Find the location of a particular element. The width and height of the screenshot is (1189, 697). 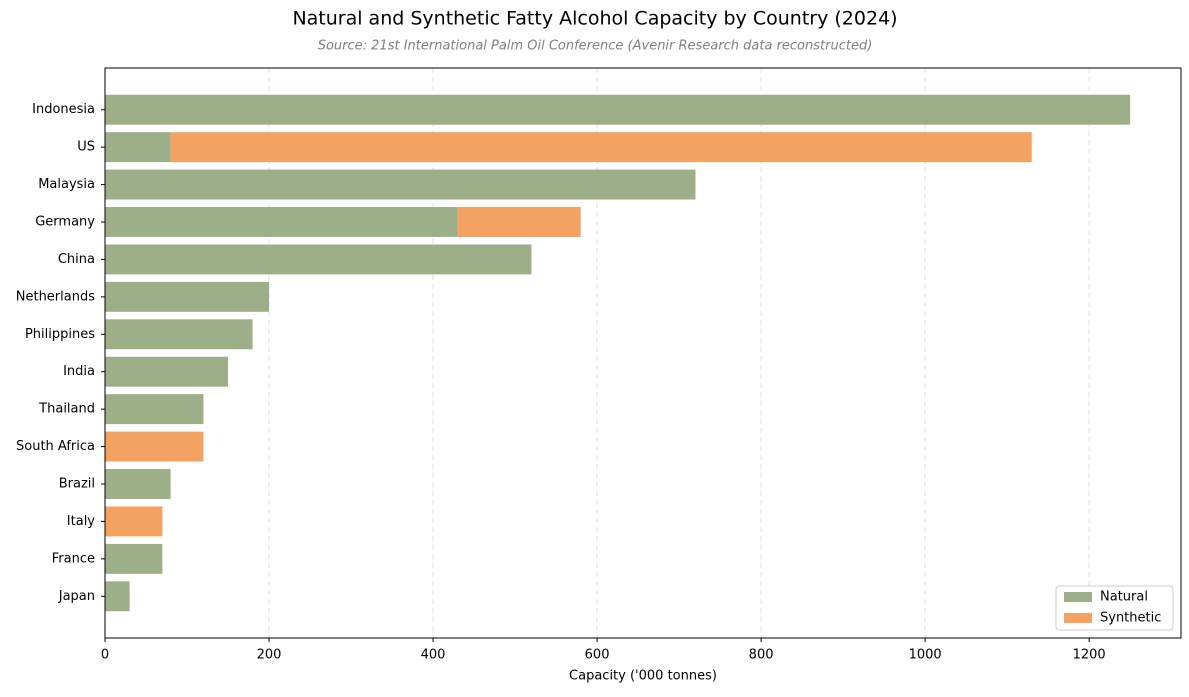

y-tick-label: Indonesia is located at coordinates (63, 109).